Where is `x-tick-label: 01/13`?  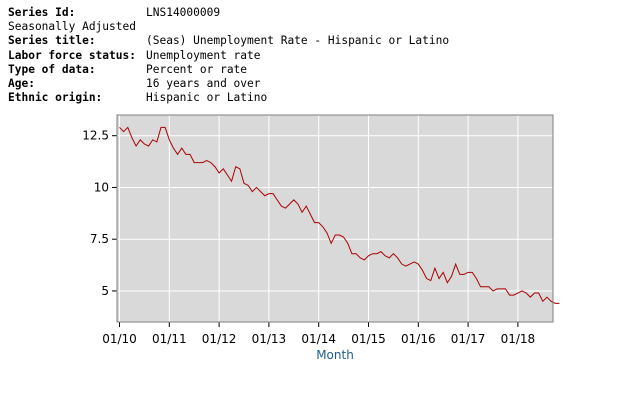 x-tick-label: 01/13 is located at coordinates (269, 339).